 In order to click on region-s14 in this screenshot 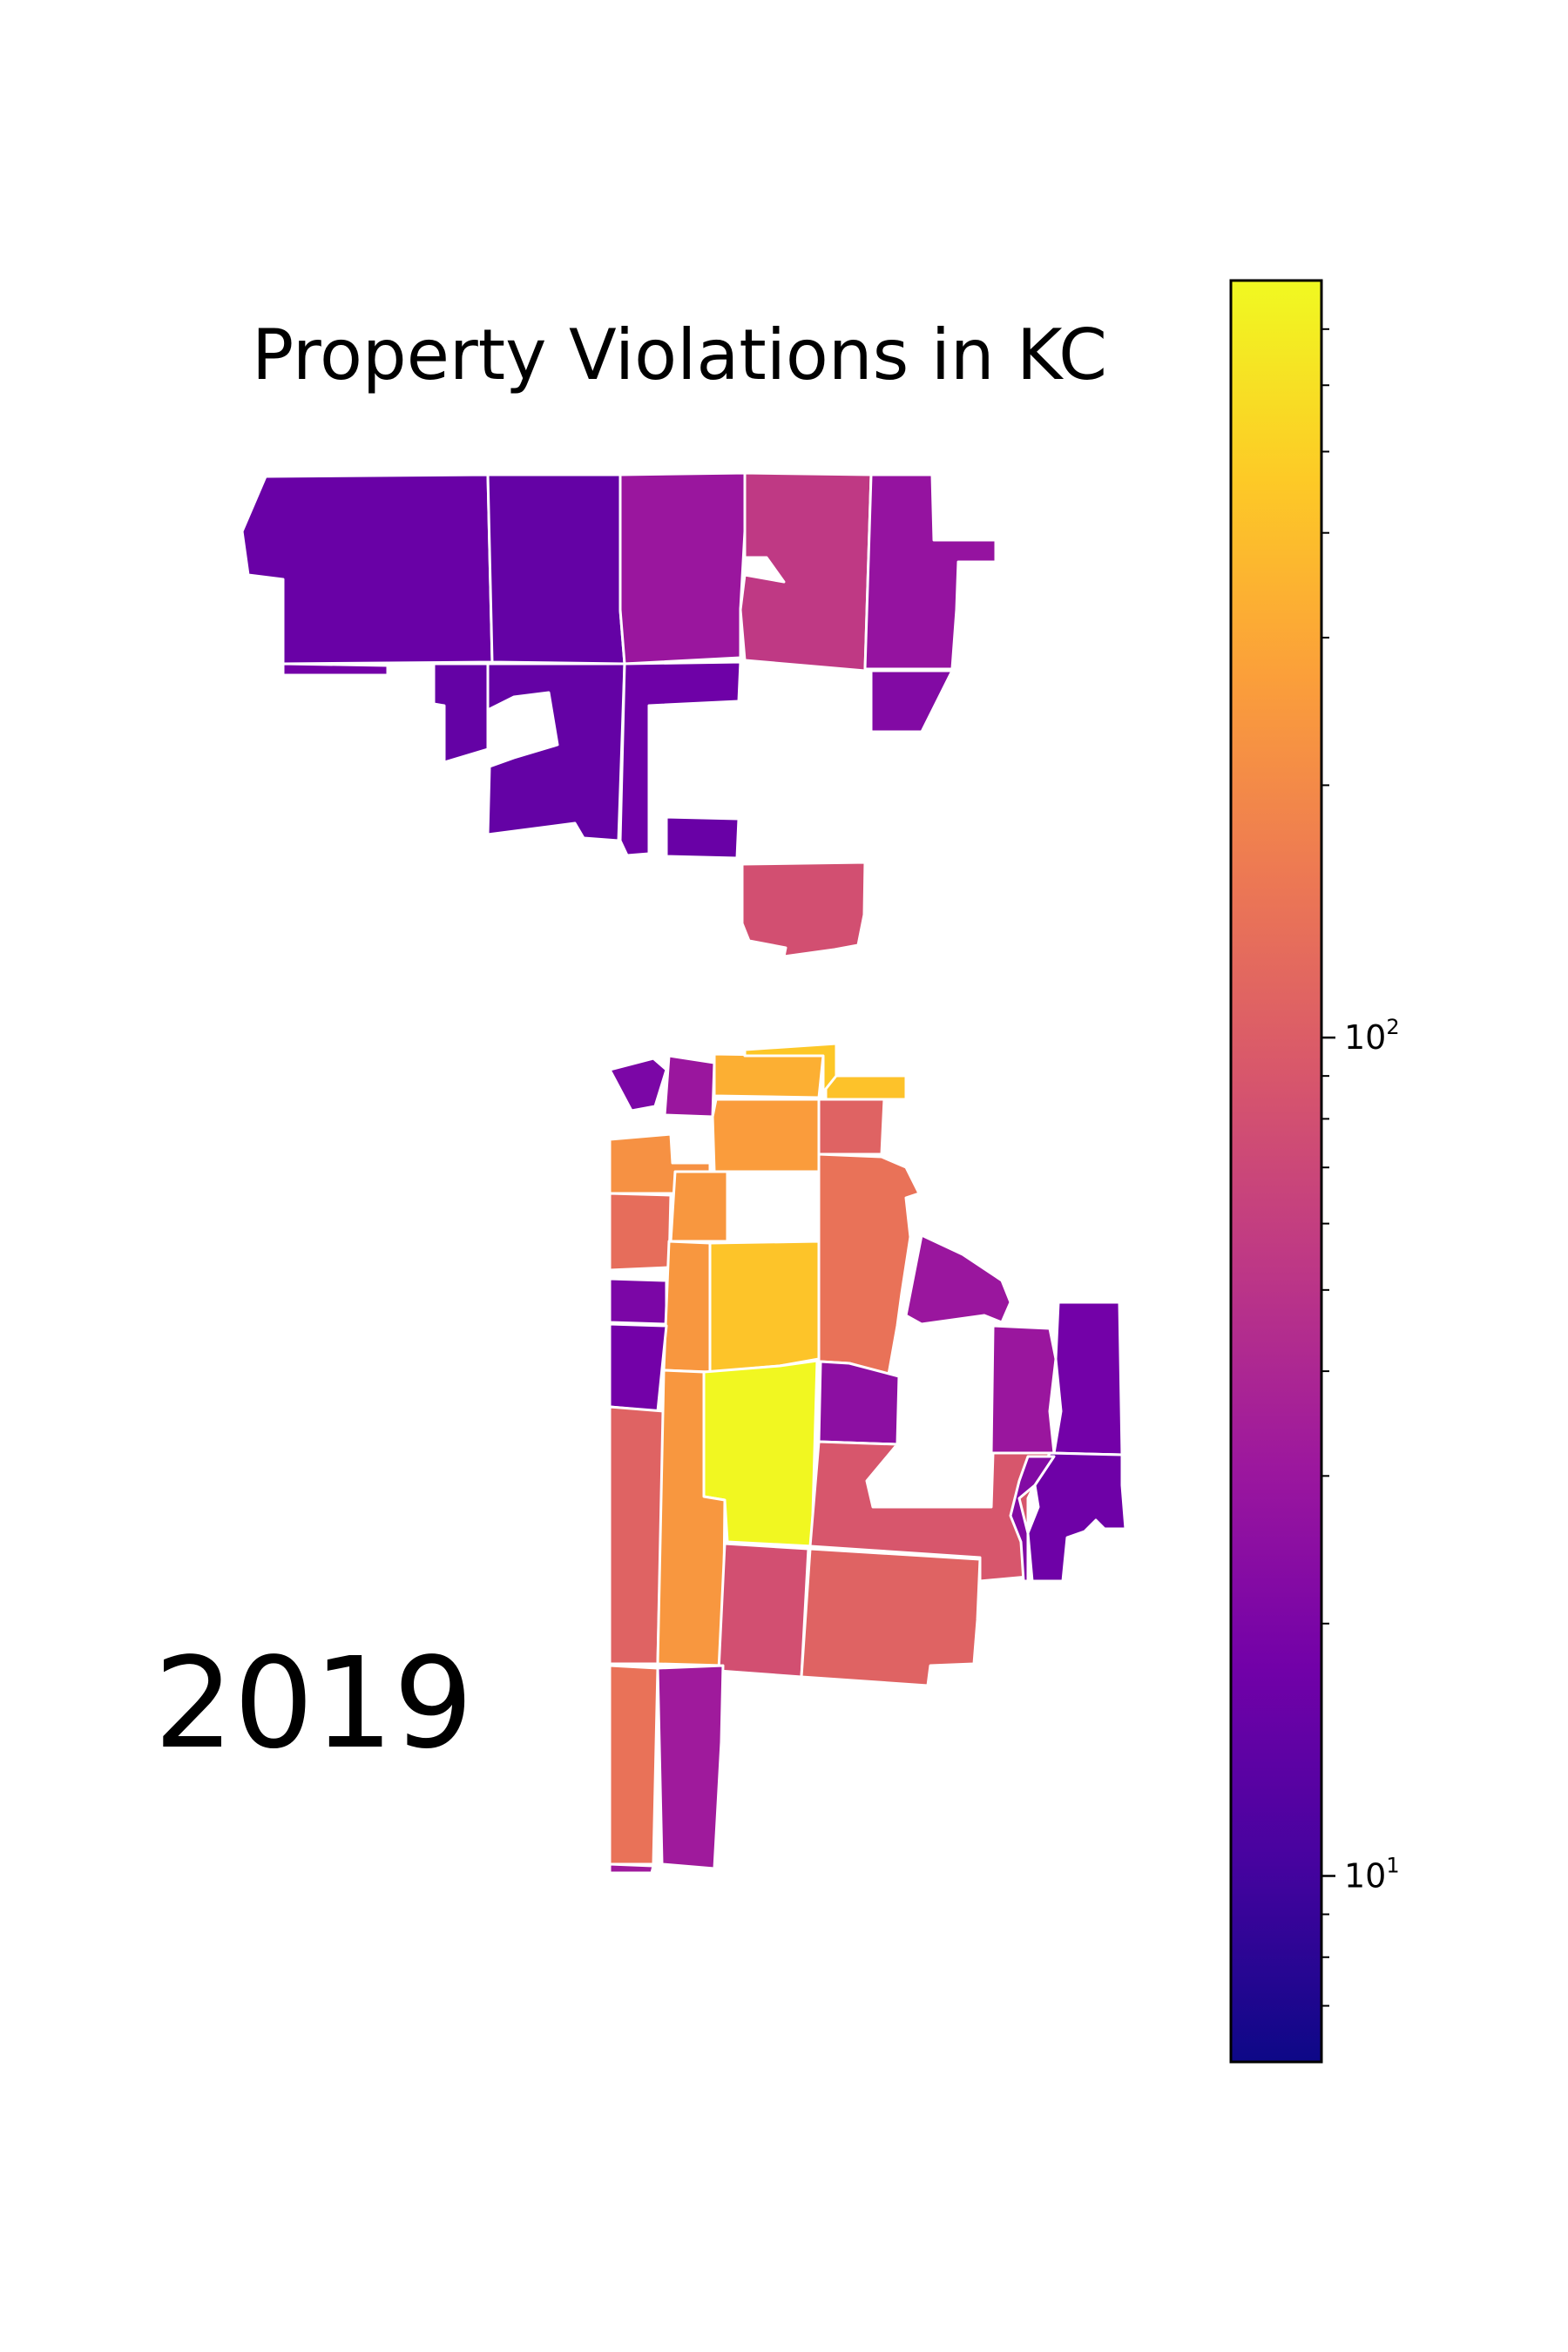, I will do `click(764, 1307)`.